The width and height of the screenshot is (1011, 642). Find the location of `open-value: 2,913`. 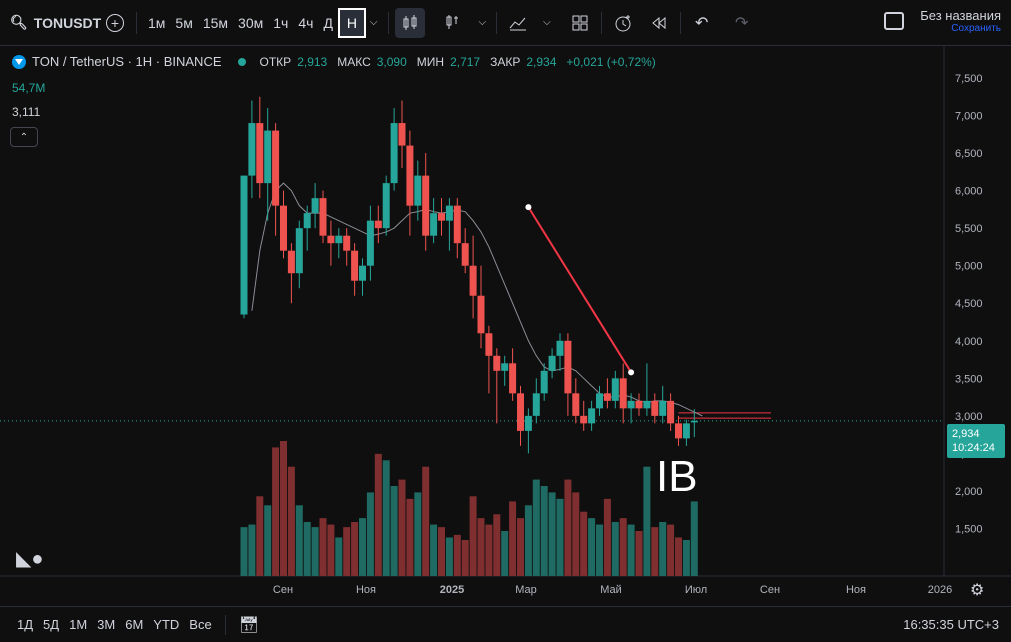

open-value: 2,913 is located at coordinates (312, 61).